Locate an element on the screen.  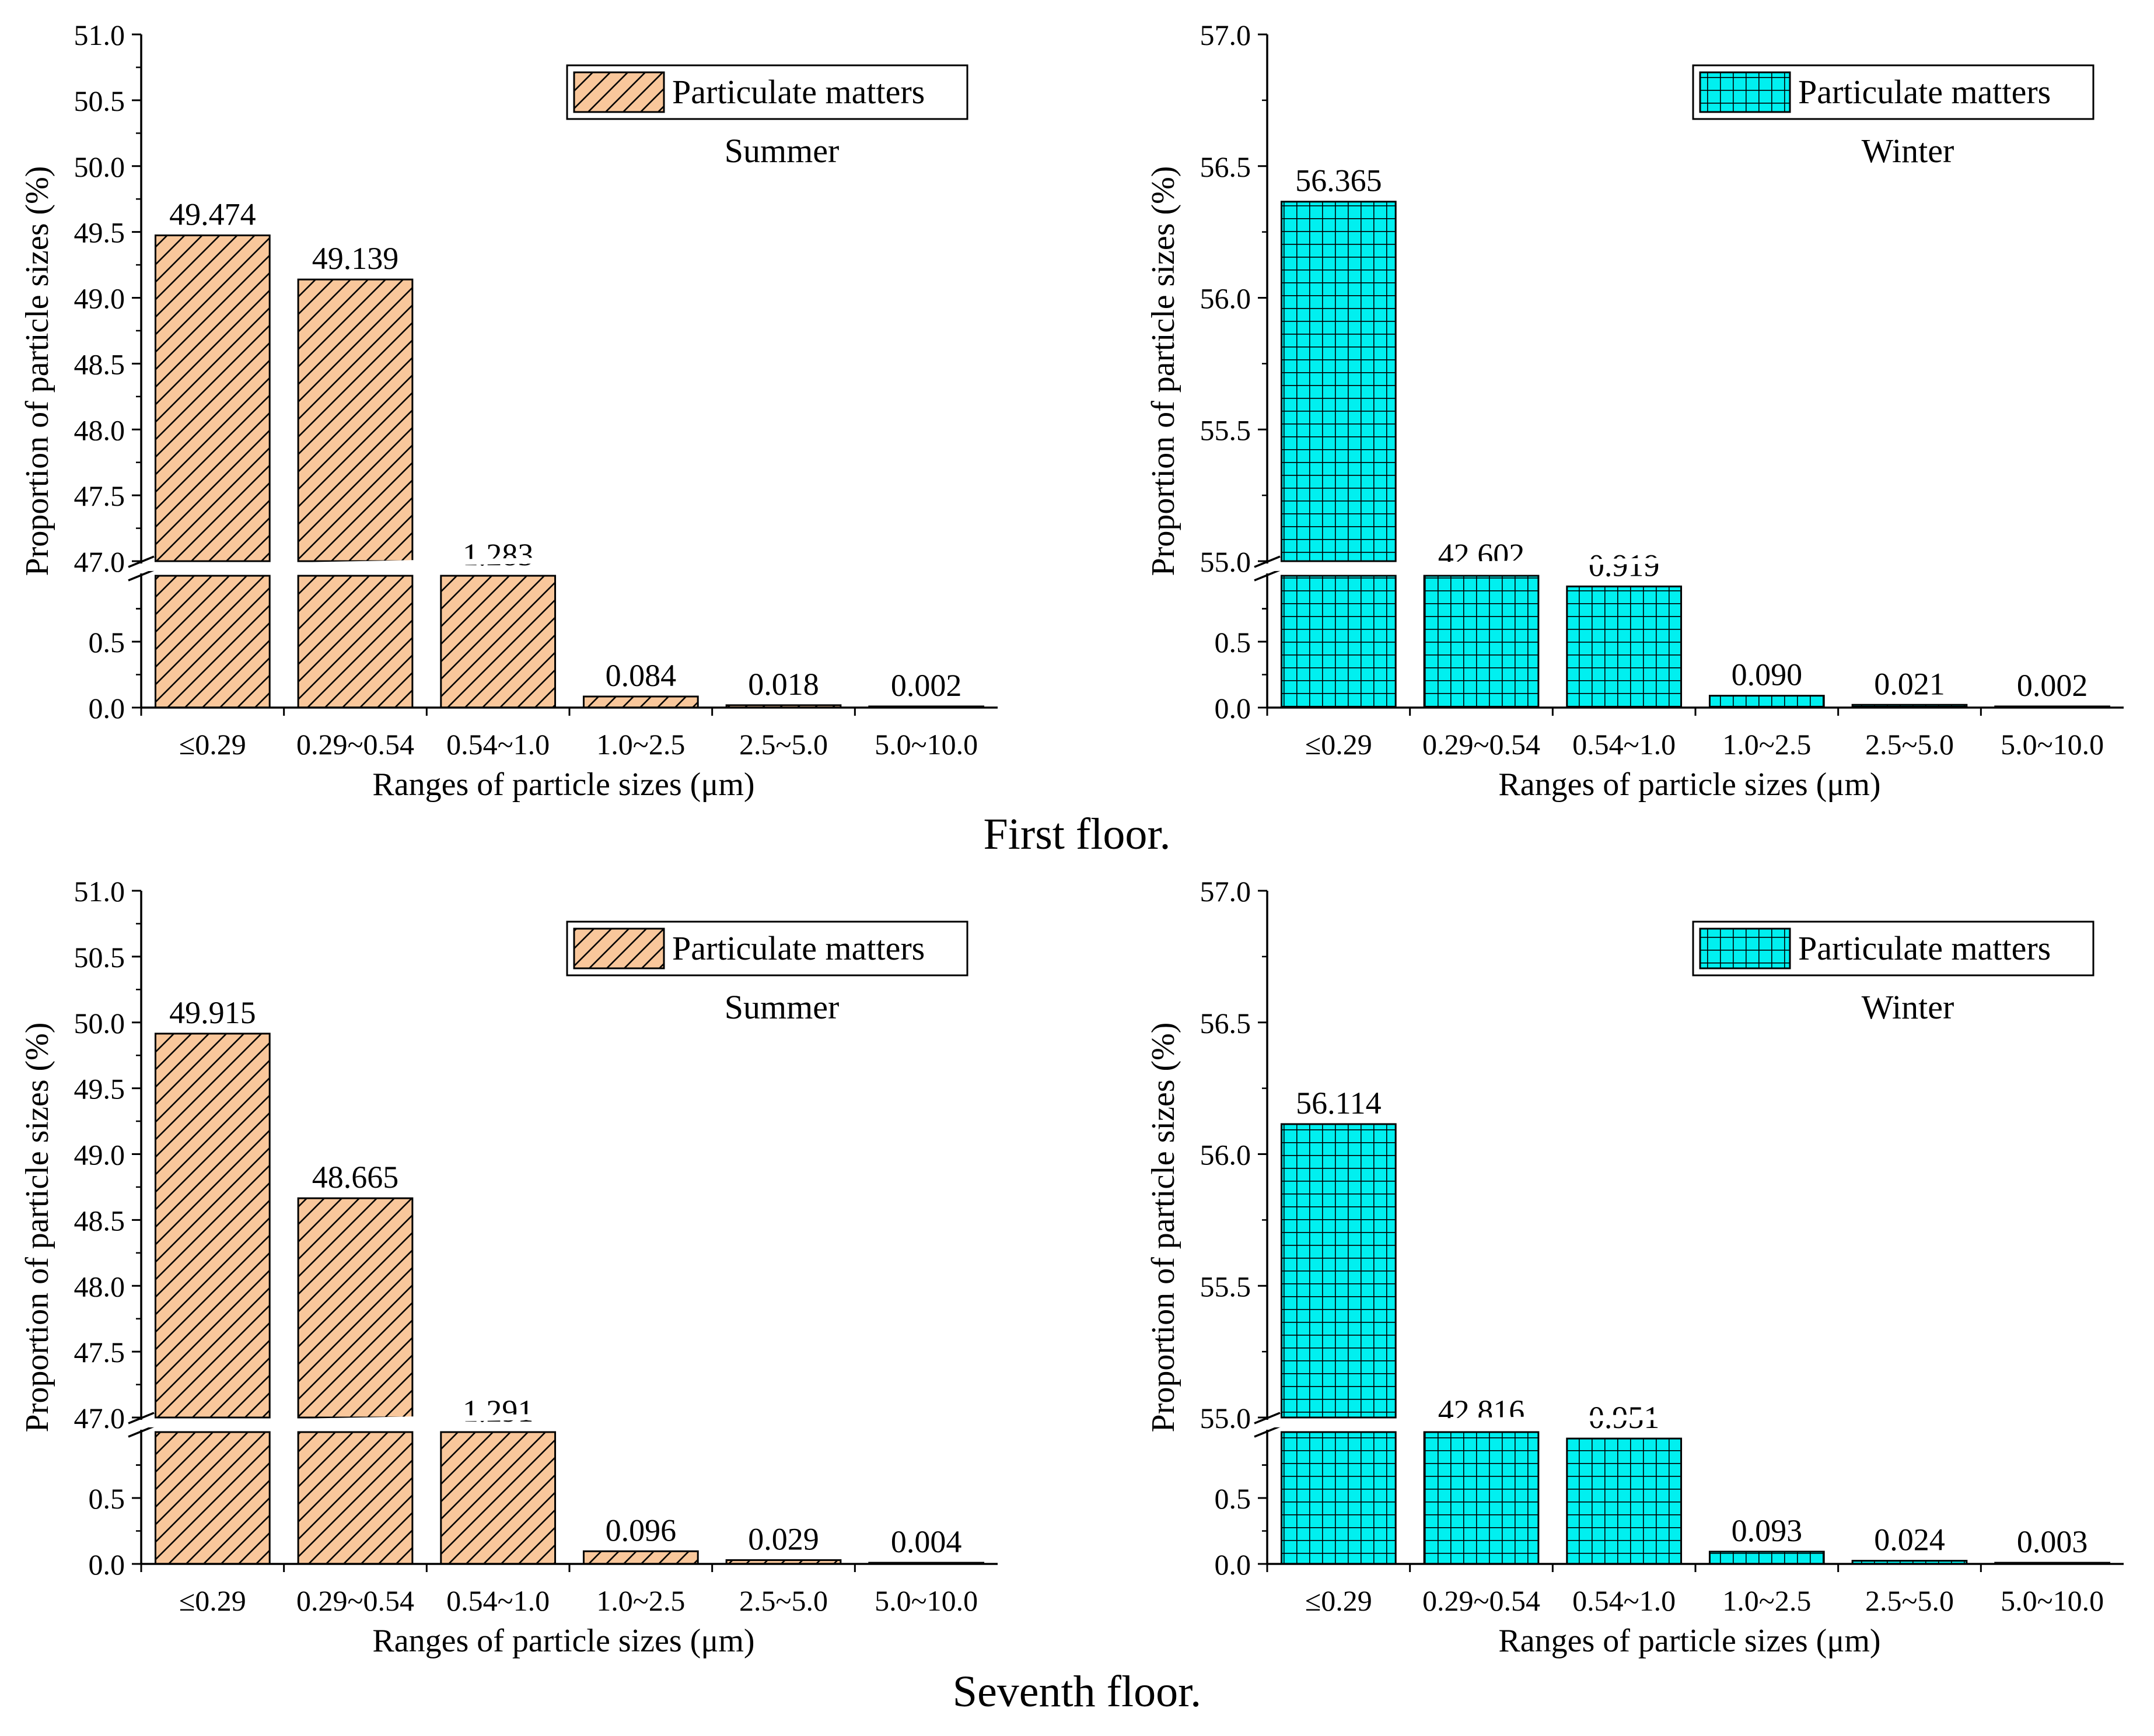
value-label-3: 0.084 is located at coordinates (641, 675).